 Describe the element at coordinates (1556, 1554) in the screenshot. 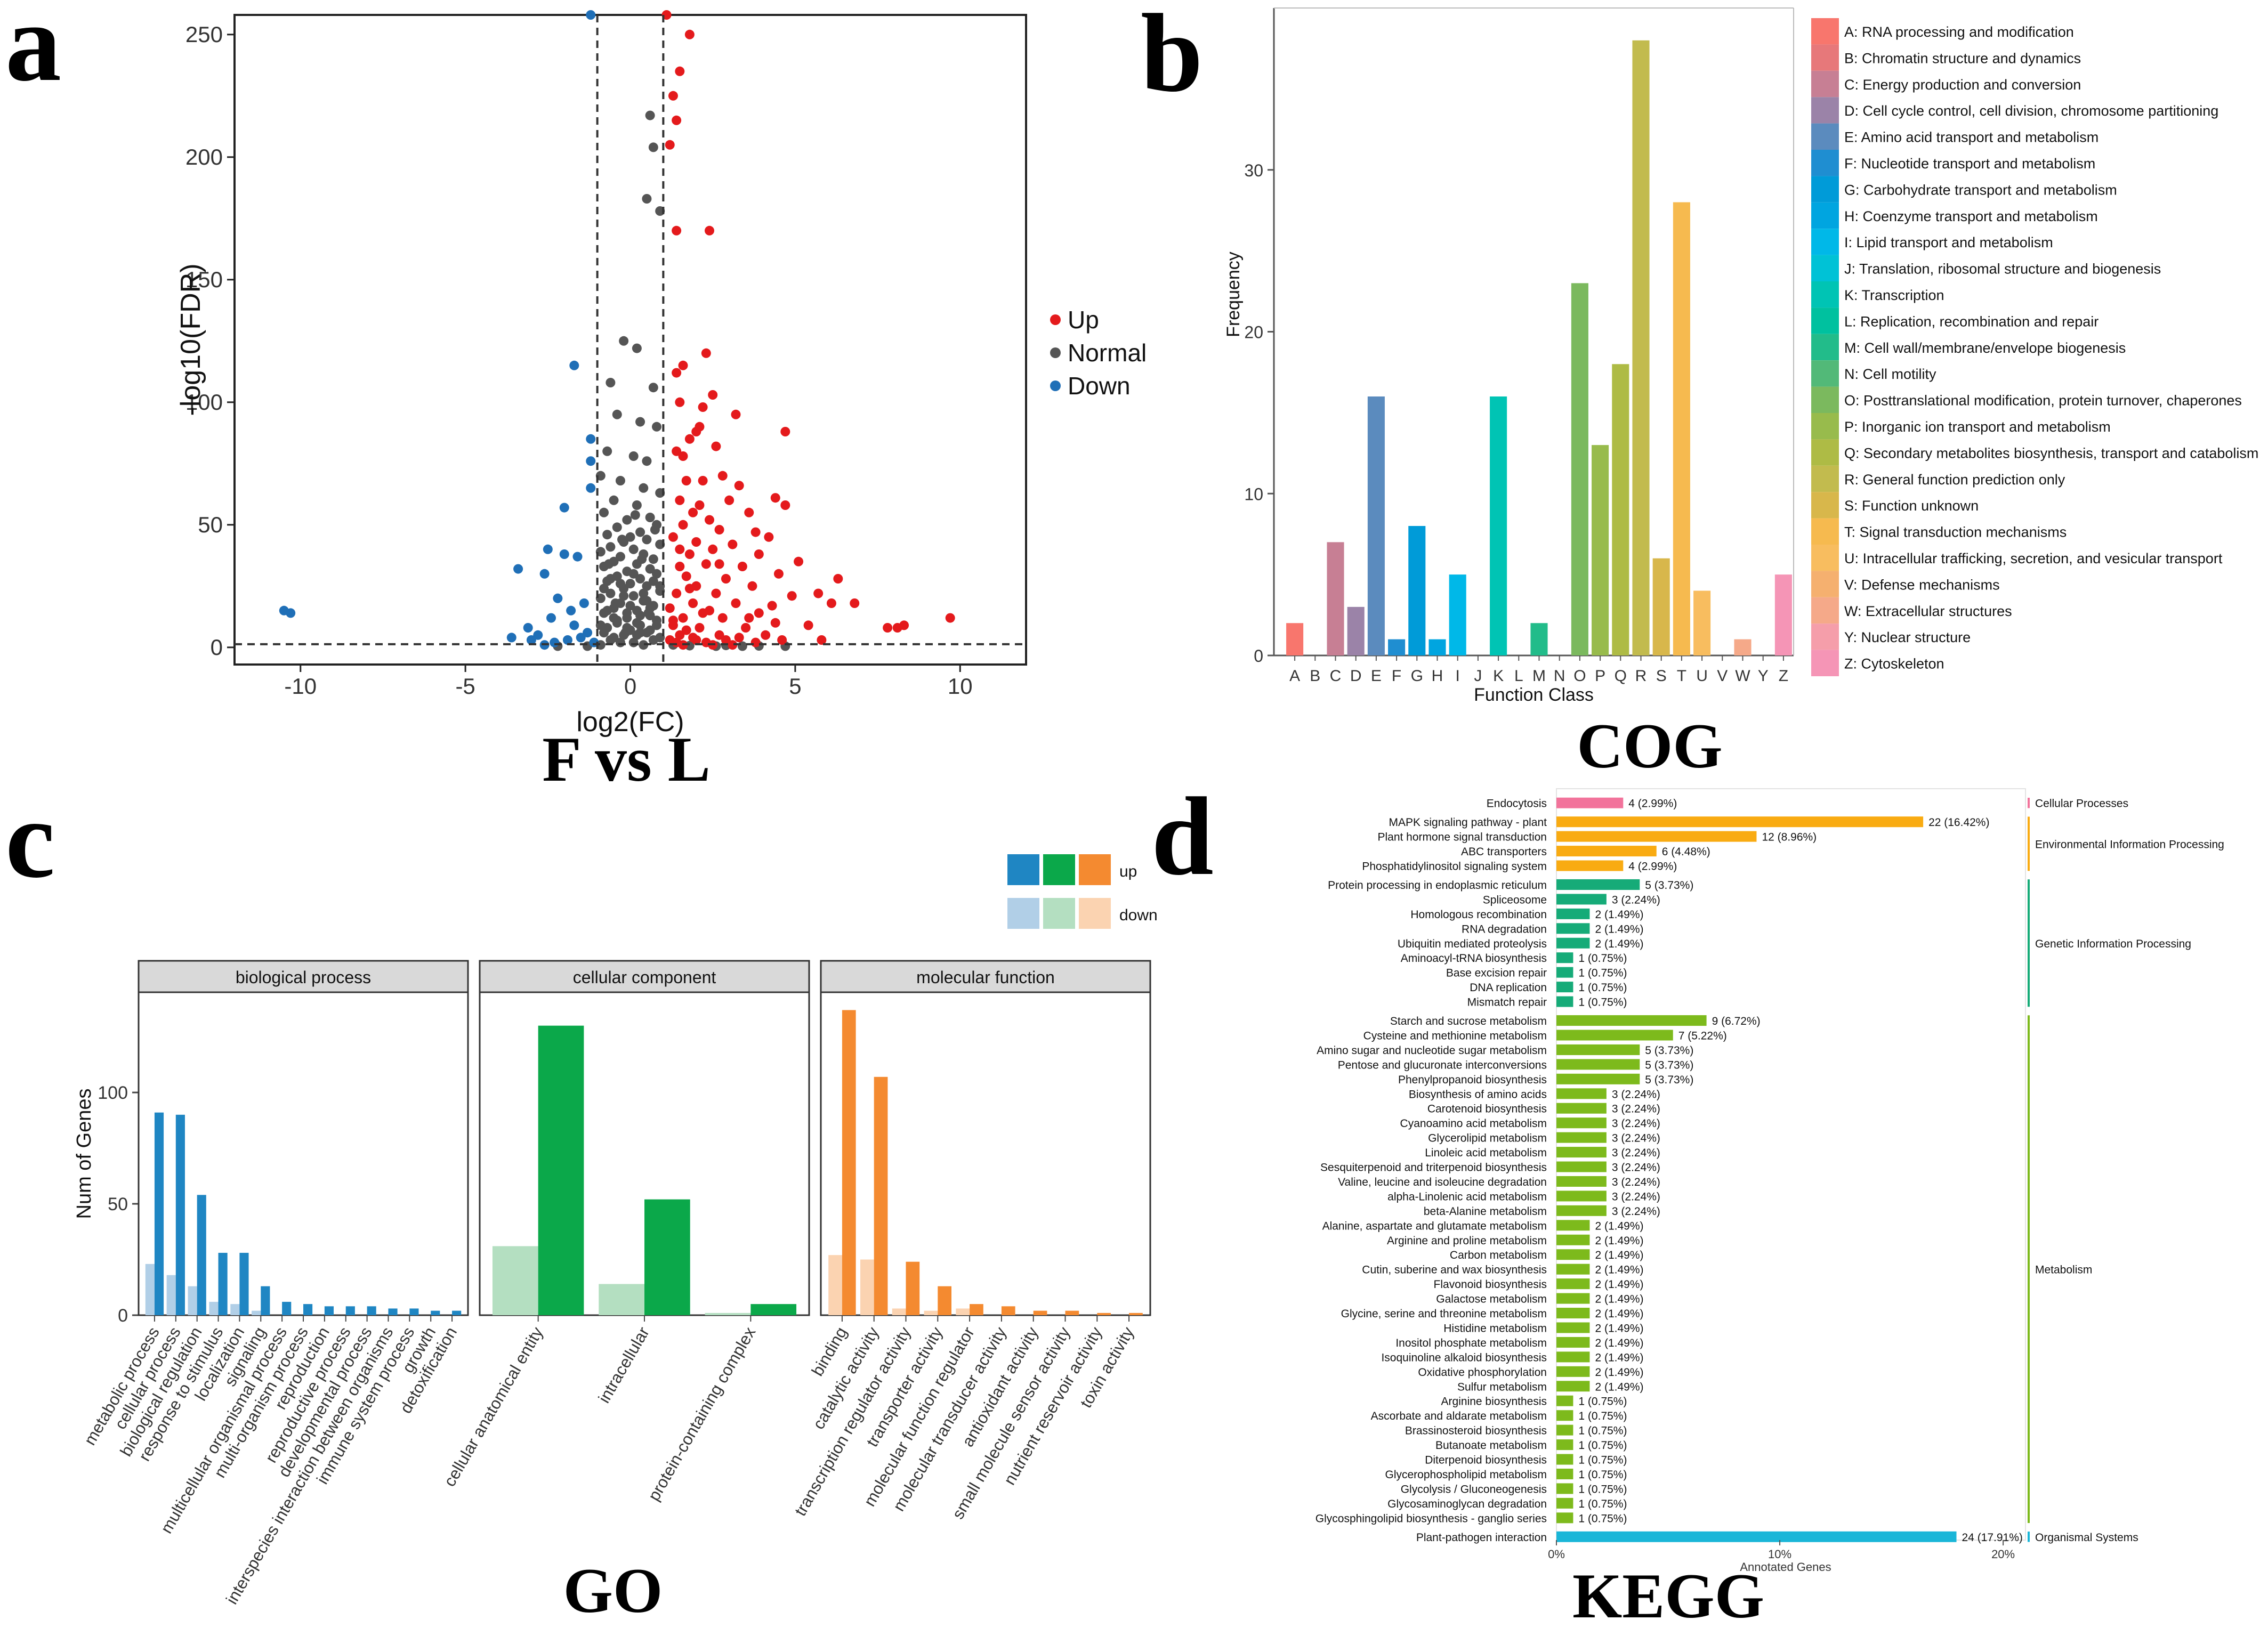

I see `x-tick-label: 0%` at that location.